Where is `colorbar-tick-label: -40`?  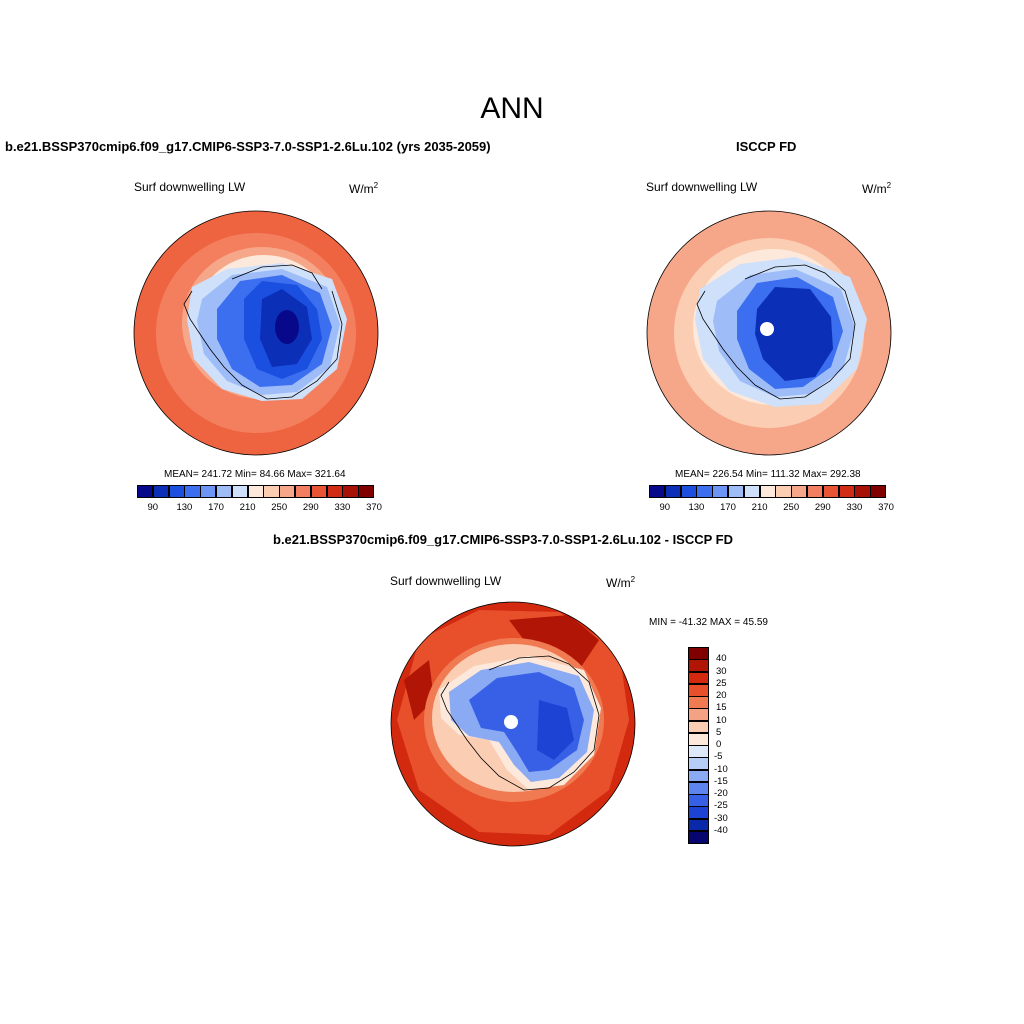 colorbar-tick-label: -40 is located at coordinates (721, 830).